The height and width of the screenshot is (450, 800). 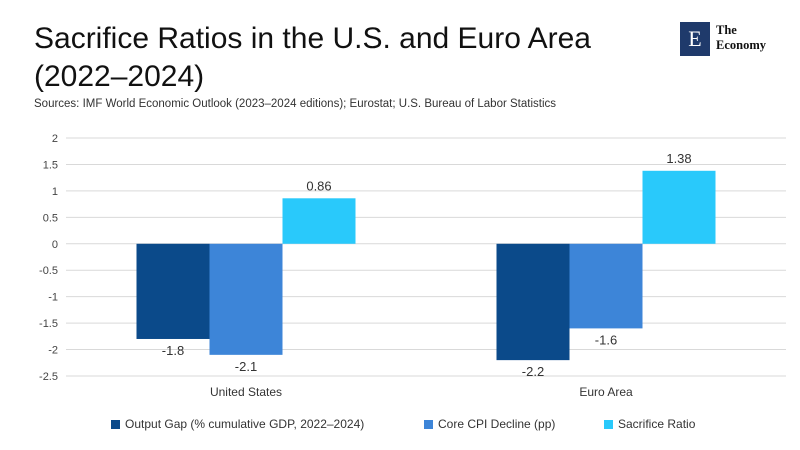 What do you see at coordinates (50, 218) in the screenshot?
I see `y-tick-label: 0.5` at bounding box center [50, 218].